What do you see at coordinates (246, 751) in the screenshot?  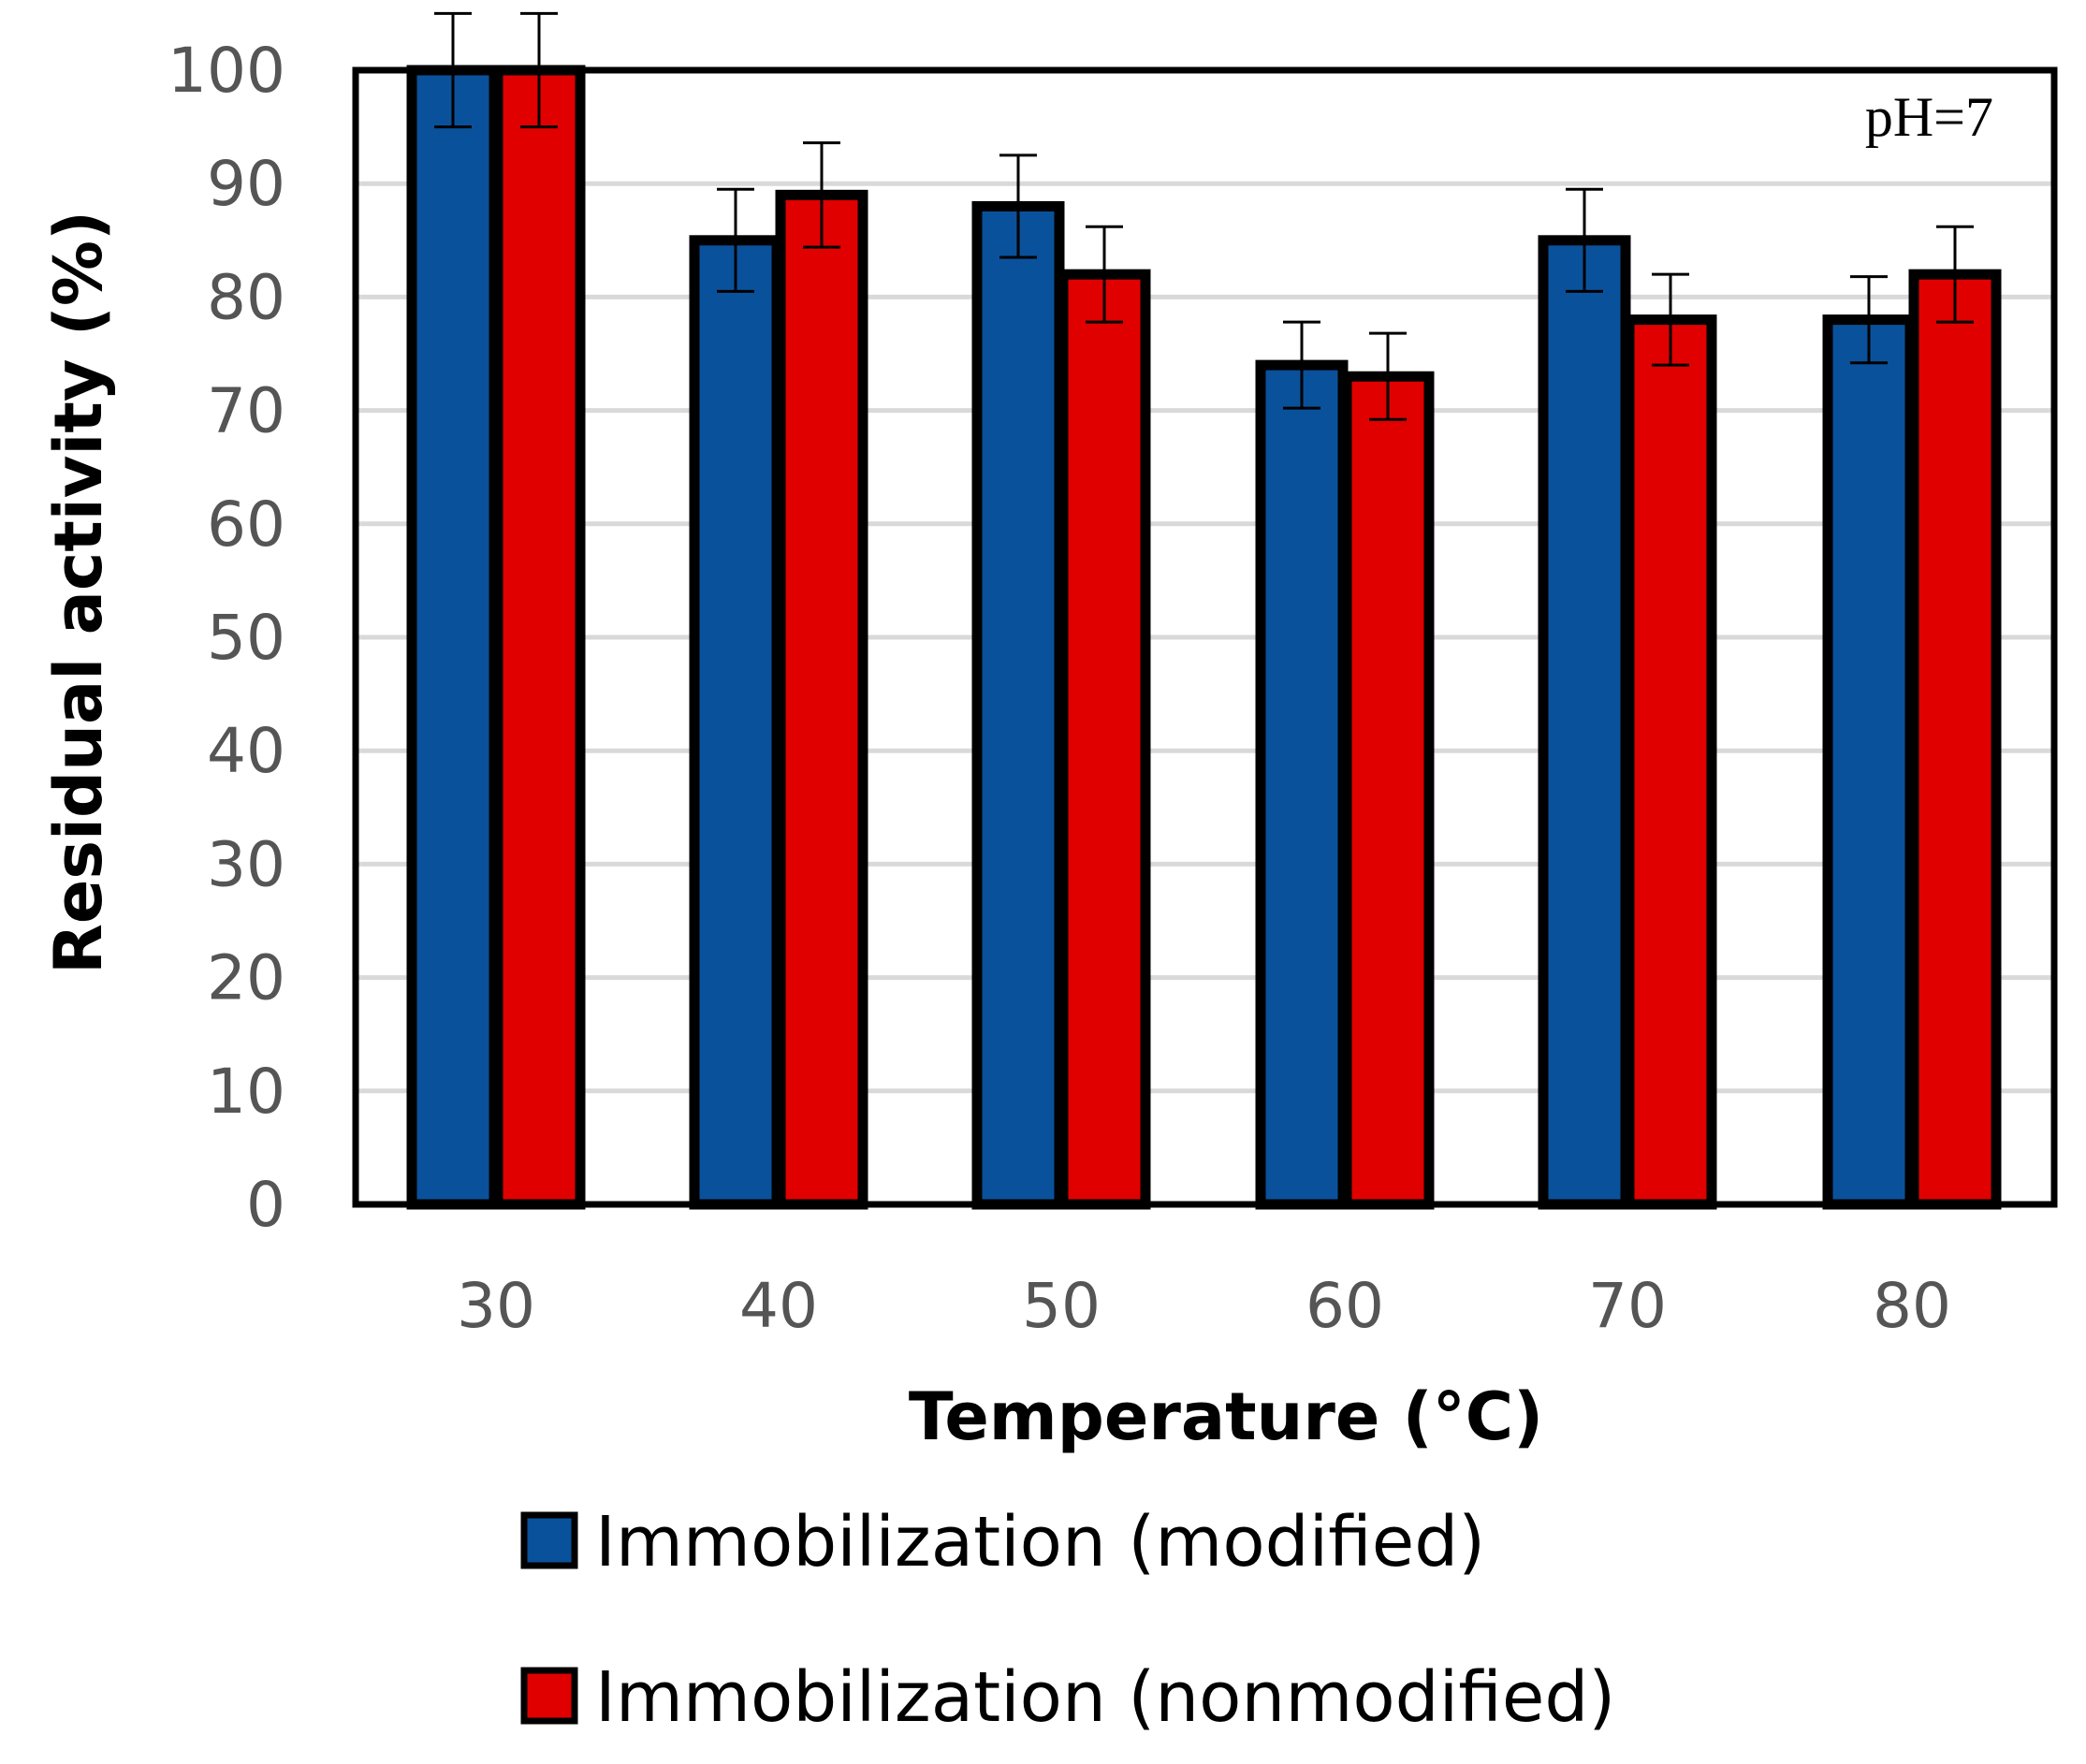 I see `y-tick-label-40: 40` at bounding box center [246, 751].